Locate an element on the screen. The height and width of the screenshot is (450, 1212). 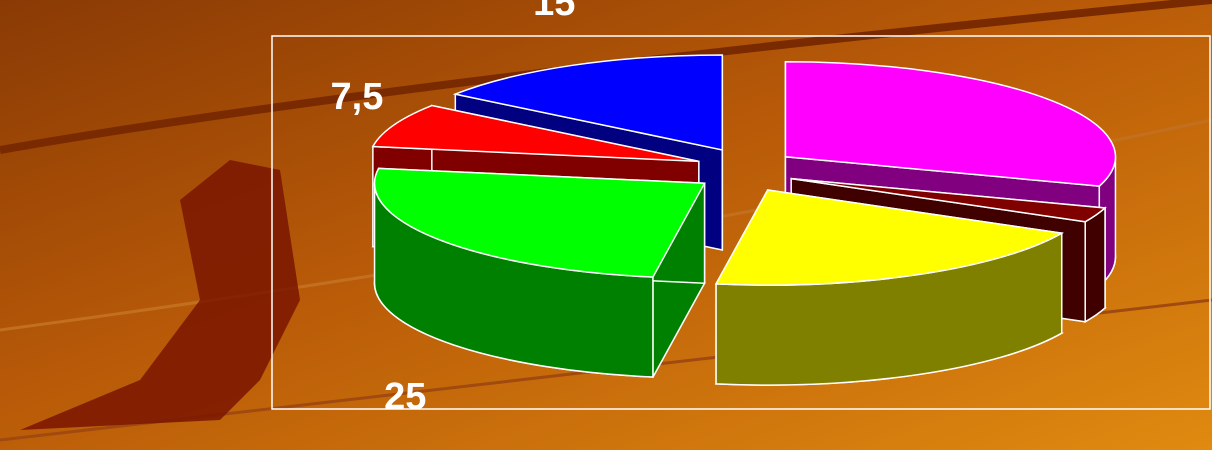
slice-outer-wall is located at coordinates (1095, 265).